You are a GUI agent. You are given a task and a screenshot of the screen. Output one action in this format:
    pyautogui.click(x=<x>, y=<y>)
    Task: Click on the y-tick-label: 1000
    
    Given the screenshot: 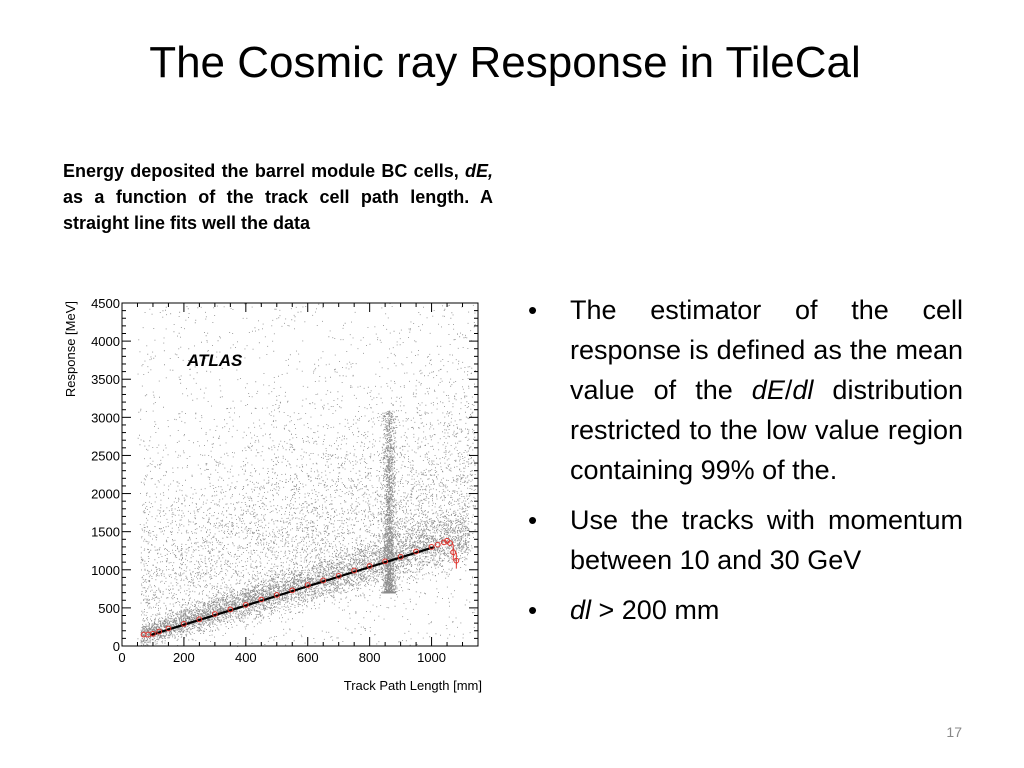 What is the action you would take?
    pyautogui.click(x=105, y=570)
    